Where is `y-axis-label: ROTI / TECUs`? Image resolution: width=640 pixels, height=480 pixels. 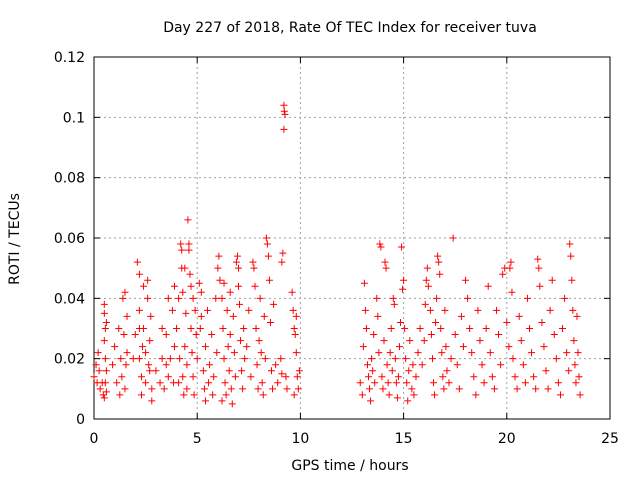 y-axis-label: ROTI / TECUs is located at coordinates (15, 239).